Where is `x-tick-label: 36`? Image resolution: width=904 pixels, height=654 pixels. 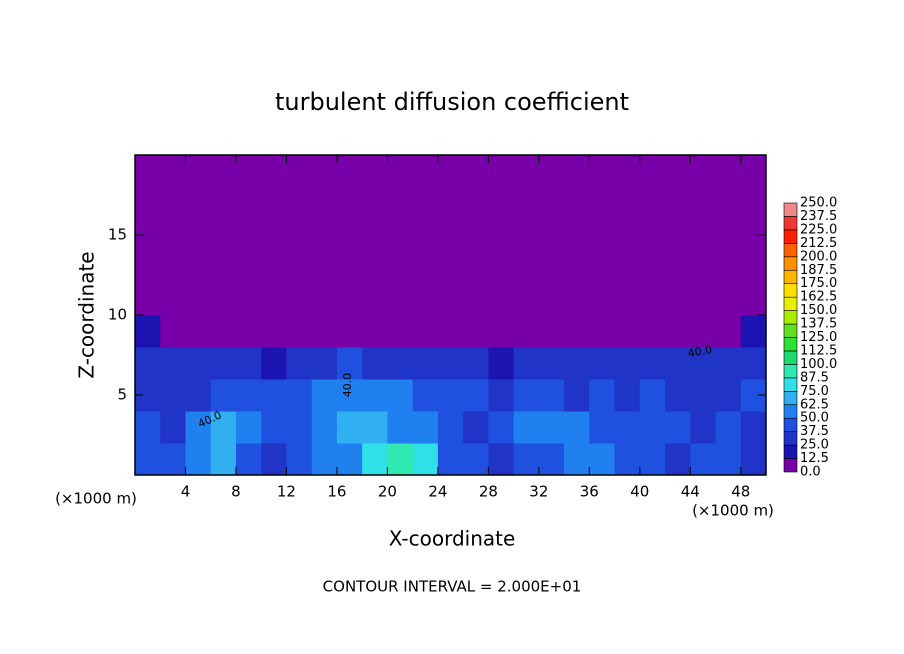 x-tick-label: 36 is located at coordinates (589, 492).